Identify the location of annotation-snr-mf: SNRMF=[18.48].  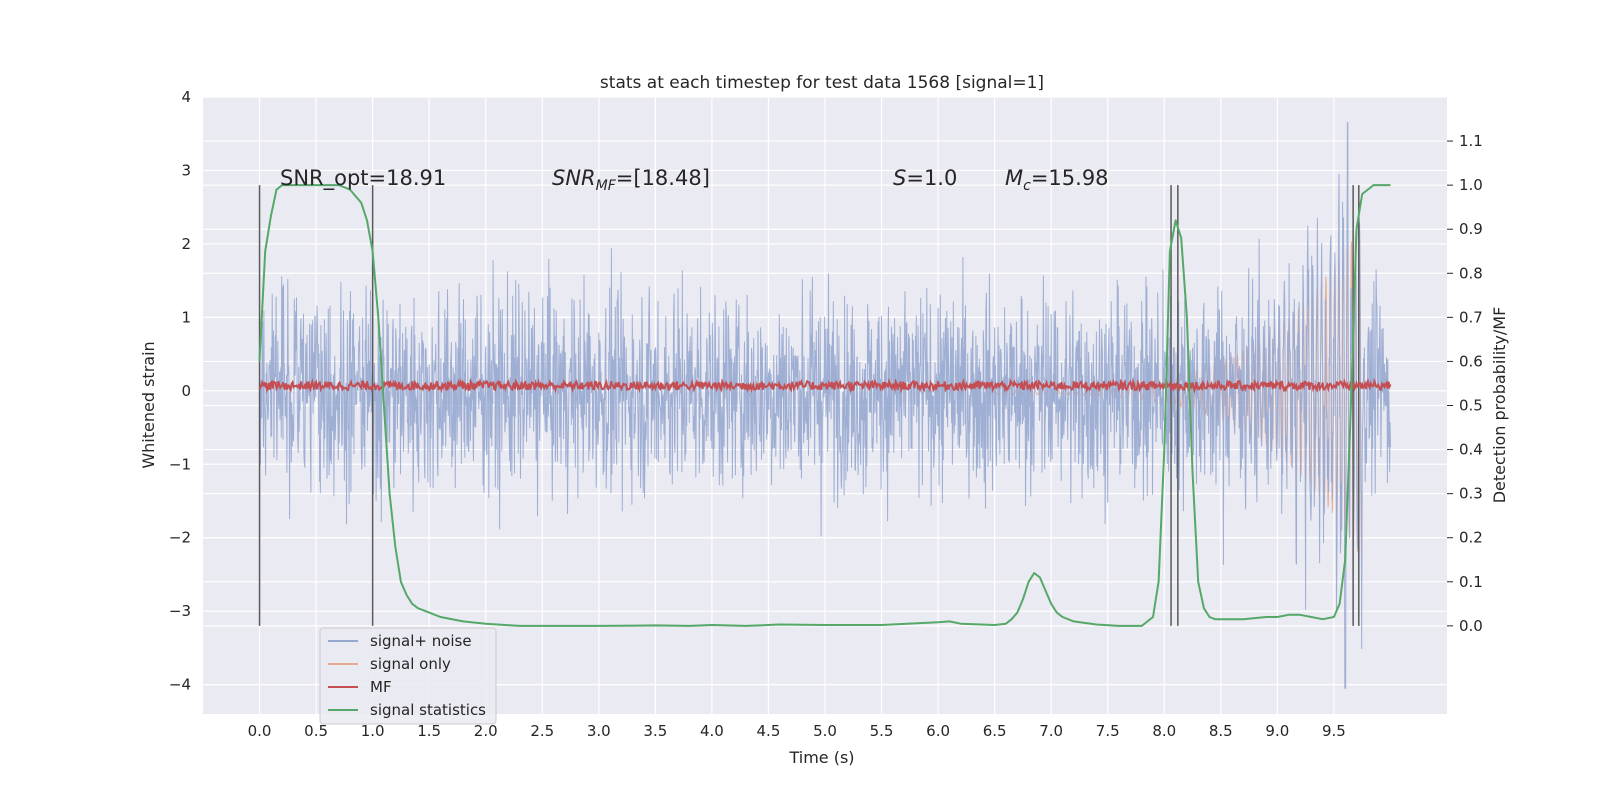
(631, 180).